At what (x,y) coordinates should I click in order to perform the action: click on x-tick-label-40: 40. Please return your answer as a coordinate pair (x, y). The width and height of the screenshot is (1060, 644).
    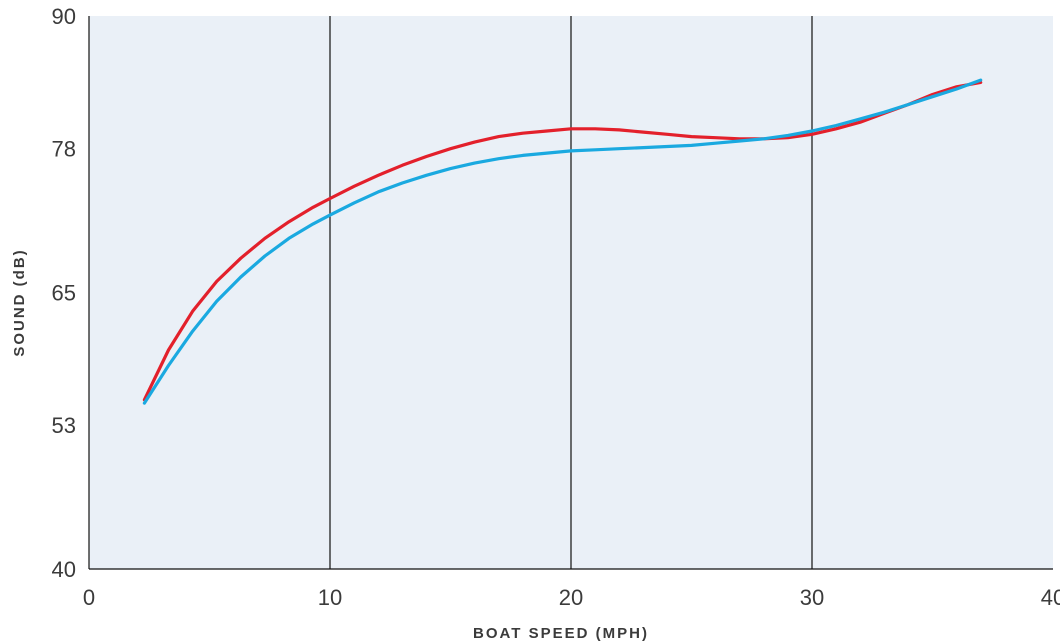
    Looking at the image, I should click on (1050, 597).